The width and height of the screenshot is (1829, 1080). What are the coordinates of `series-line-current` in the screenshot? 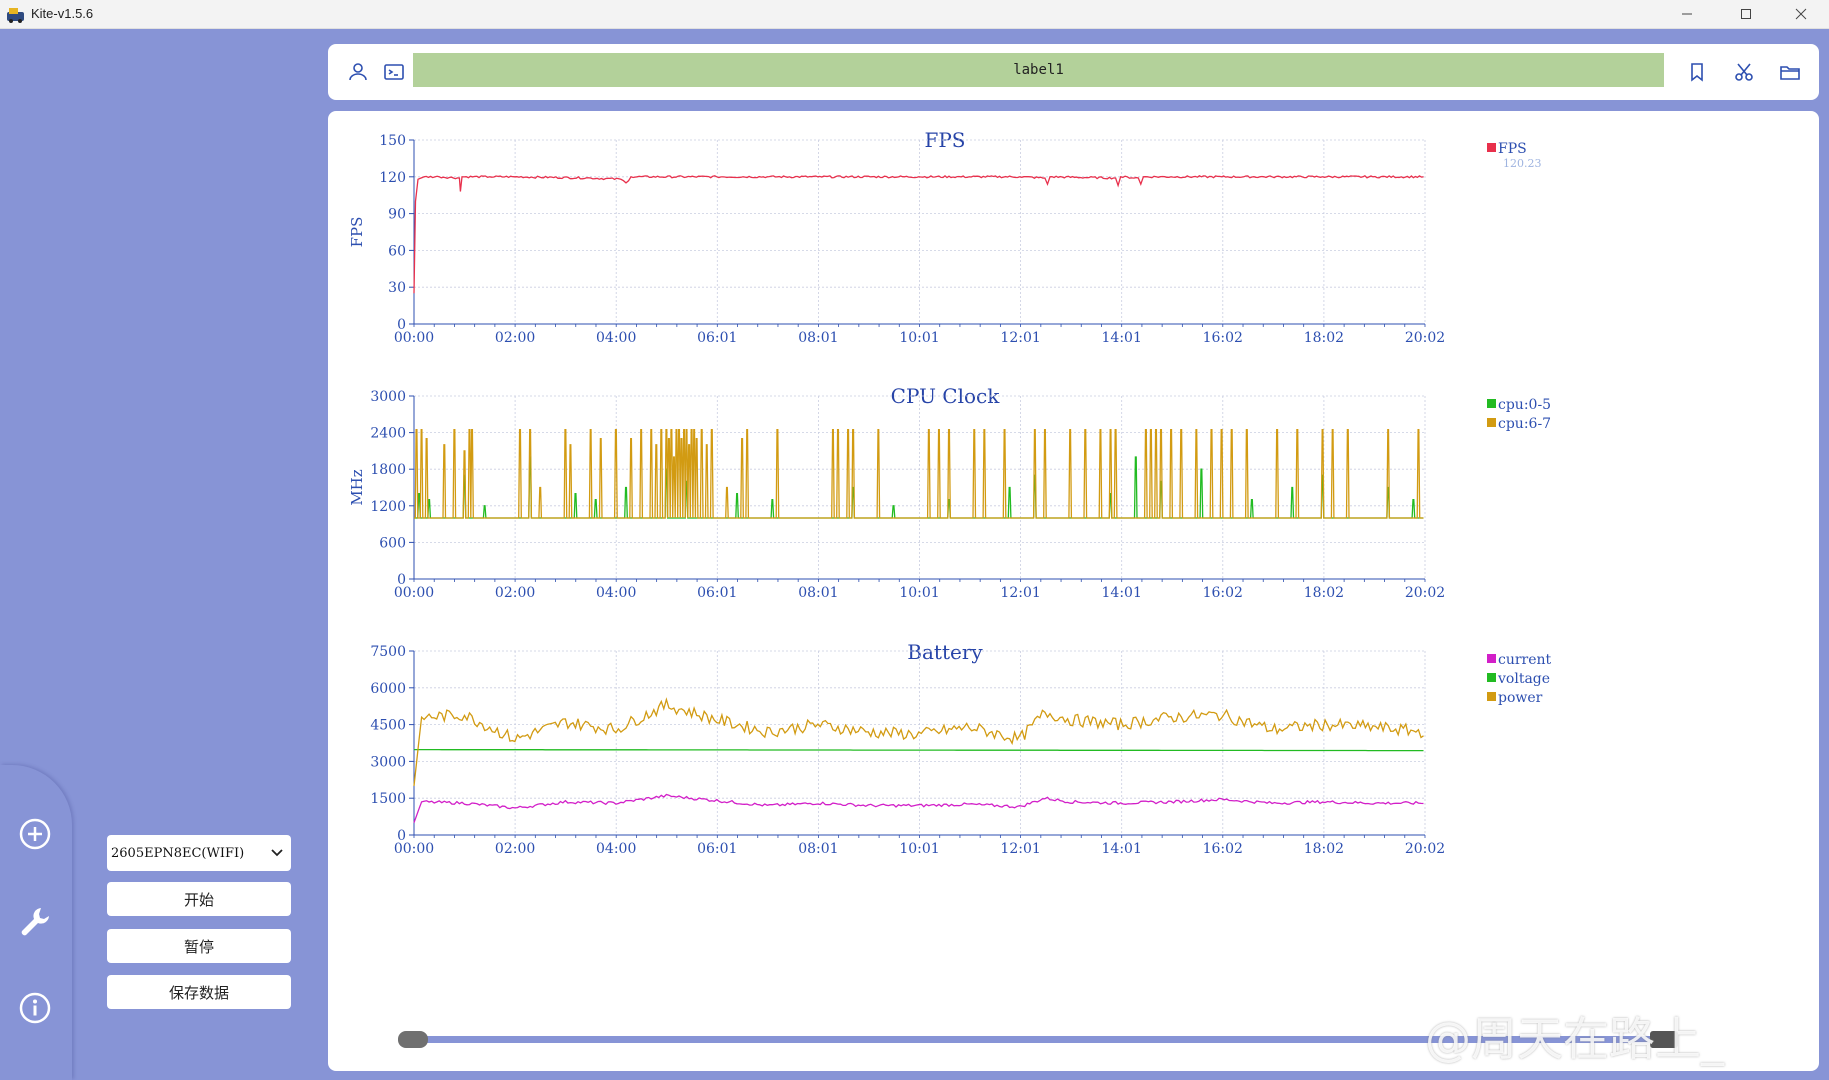 It's located at (918, 808).